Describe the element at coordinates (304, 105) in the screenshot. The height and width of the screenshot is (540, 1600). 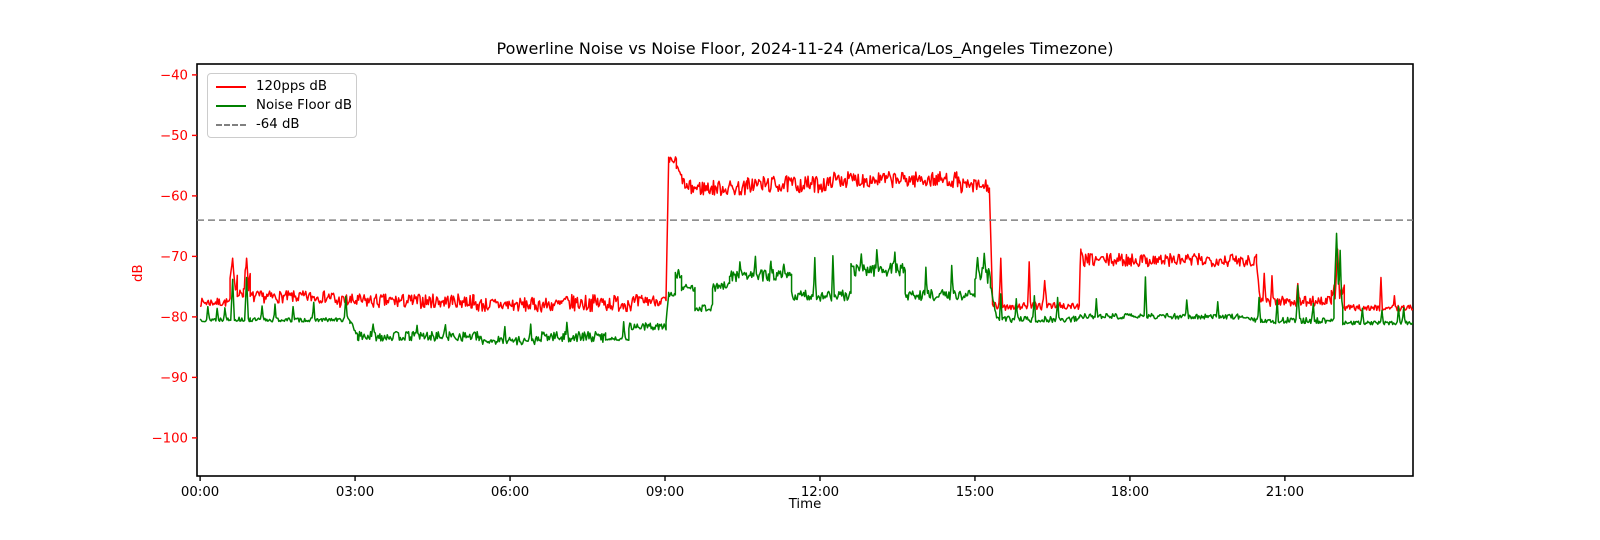
I see `legend-label-noise-floor: Noise Floor dB` at that location.